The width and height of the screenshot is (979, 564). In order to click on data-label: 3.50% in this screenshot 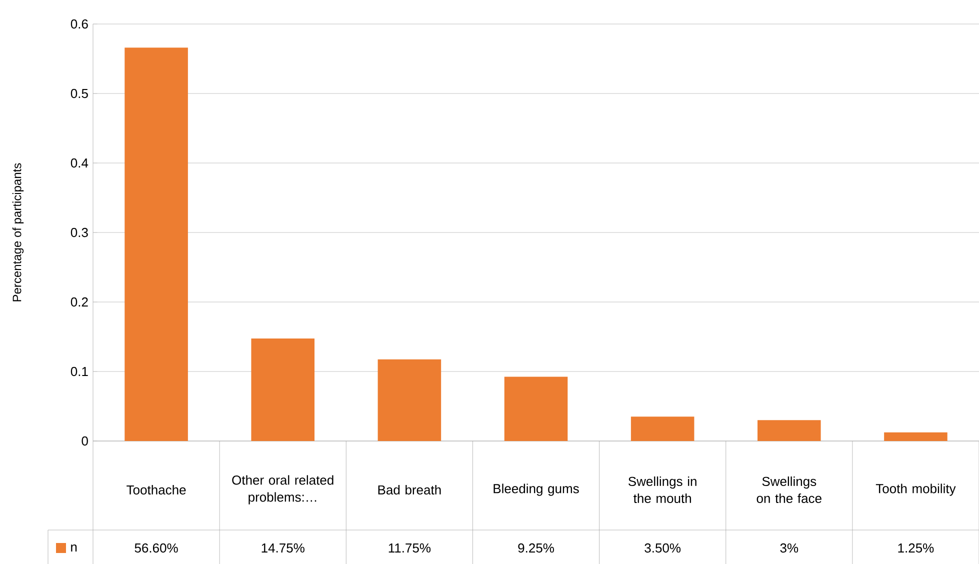, I will do `click(662, 548)`.